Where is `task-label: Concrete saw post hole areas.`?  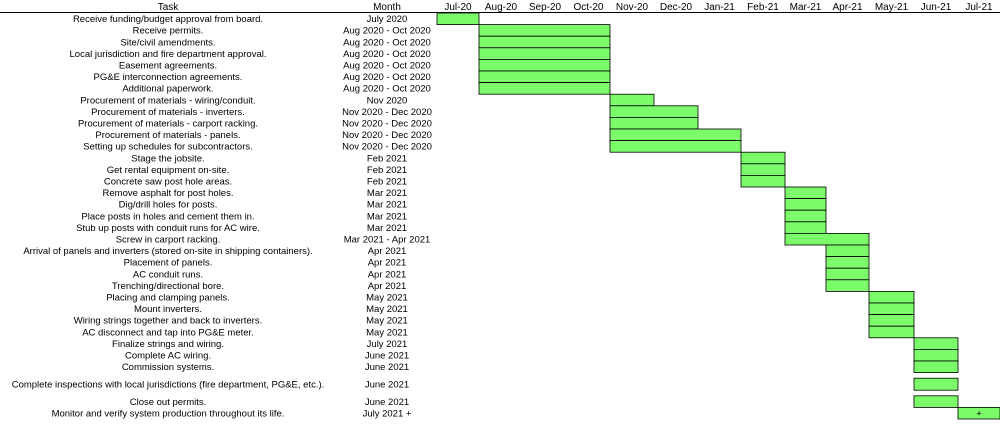 task-label: Concrete saw post hole areas. is located at coordinates (168, 182).